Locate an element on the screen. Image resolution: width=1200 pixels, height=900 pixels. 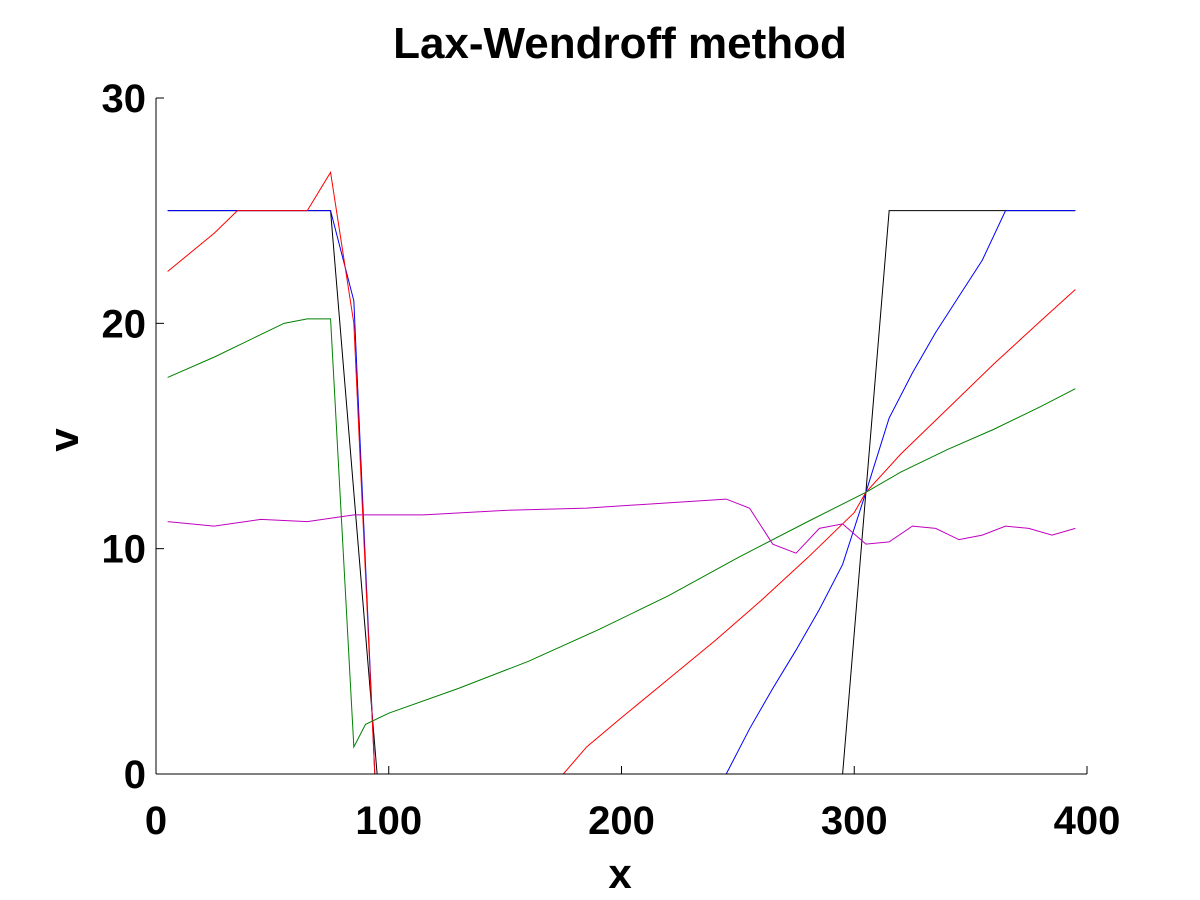
chart-title: Lax-Wendroff method is located at coordinates (620, 43).